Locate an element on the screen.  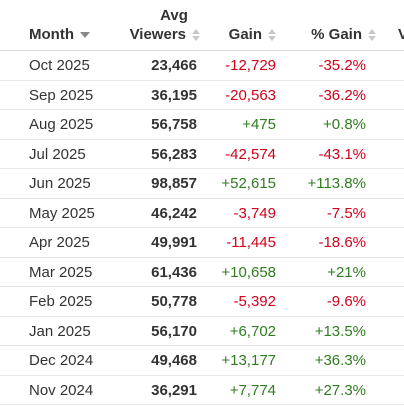
column-header-extra-label: V is located at coordinates (401, 34).